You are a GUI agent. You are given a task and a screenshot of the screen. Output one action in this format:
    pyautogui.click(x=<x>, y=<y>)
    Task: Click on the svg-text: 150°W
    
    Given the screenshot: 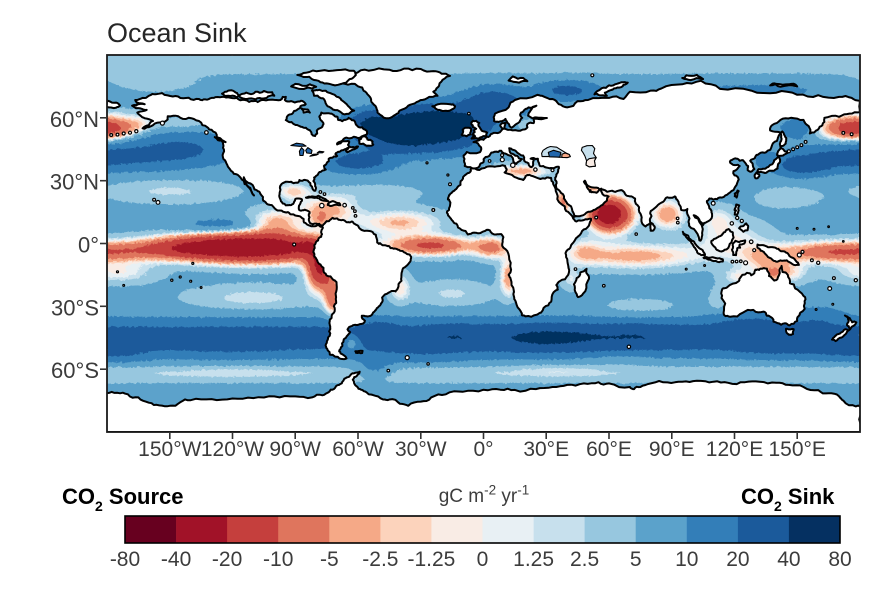 What is the action you would take?
    pyautogui.click(x=169, y=449)
    